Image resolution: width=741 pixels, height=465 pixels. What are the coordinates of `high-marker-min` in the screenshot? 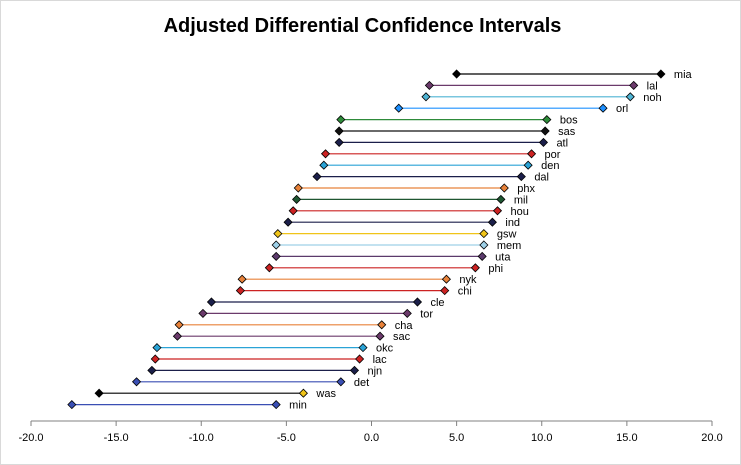 It's located at (276, 405).